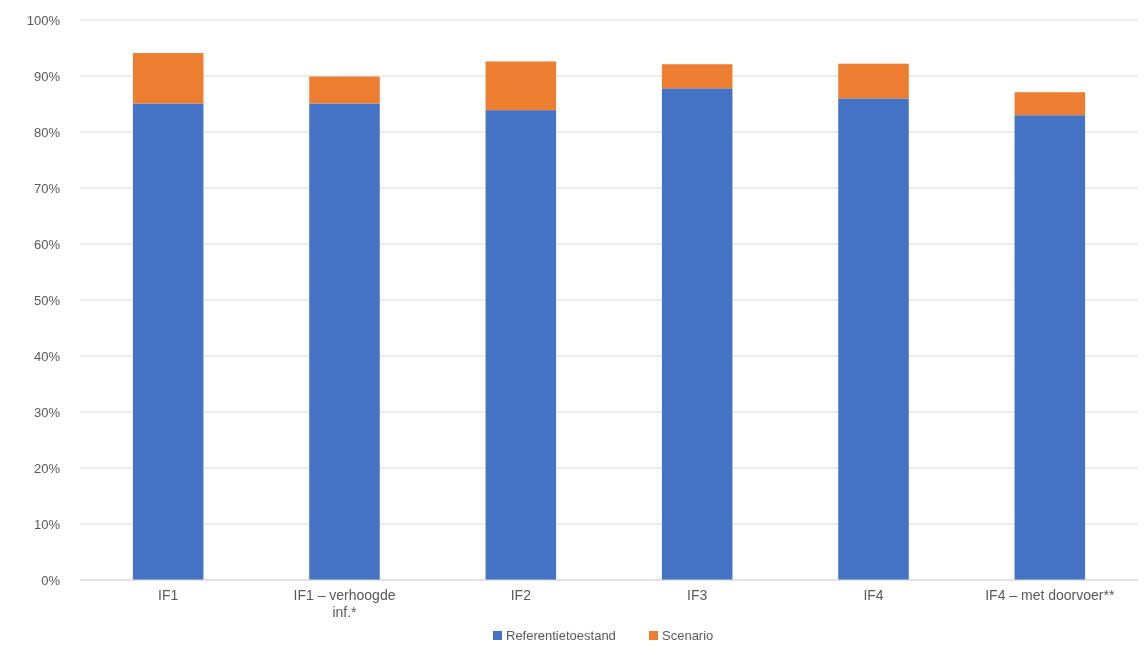  I want to click on y-tick-label: 10%, so click(47, 524).